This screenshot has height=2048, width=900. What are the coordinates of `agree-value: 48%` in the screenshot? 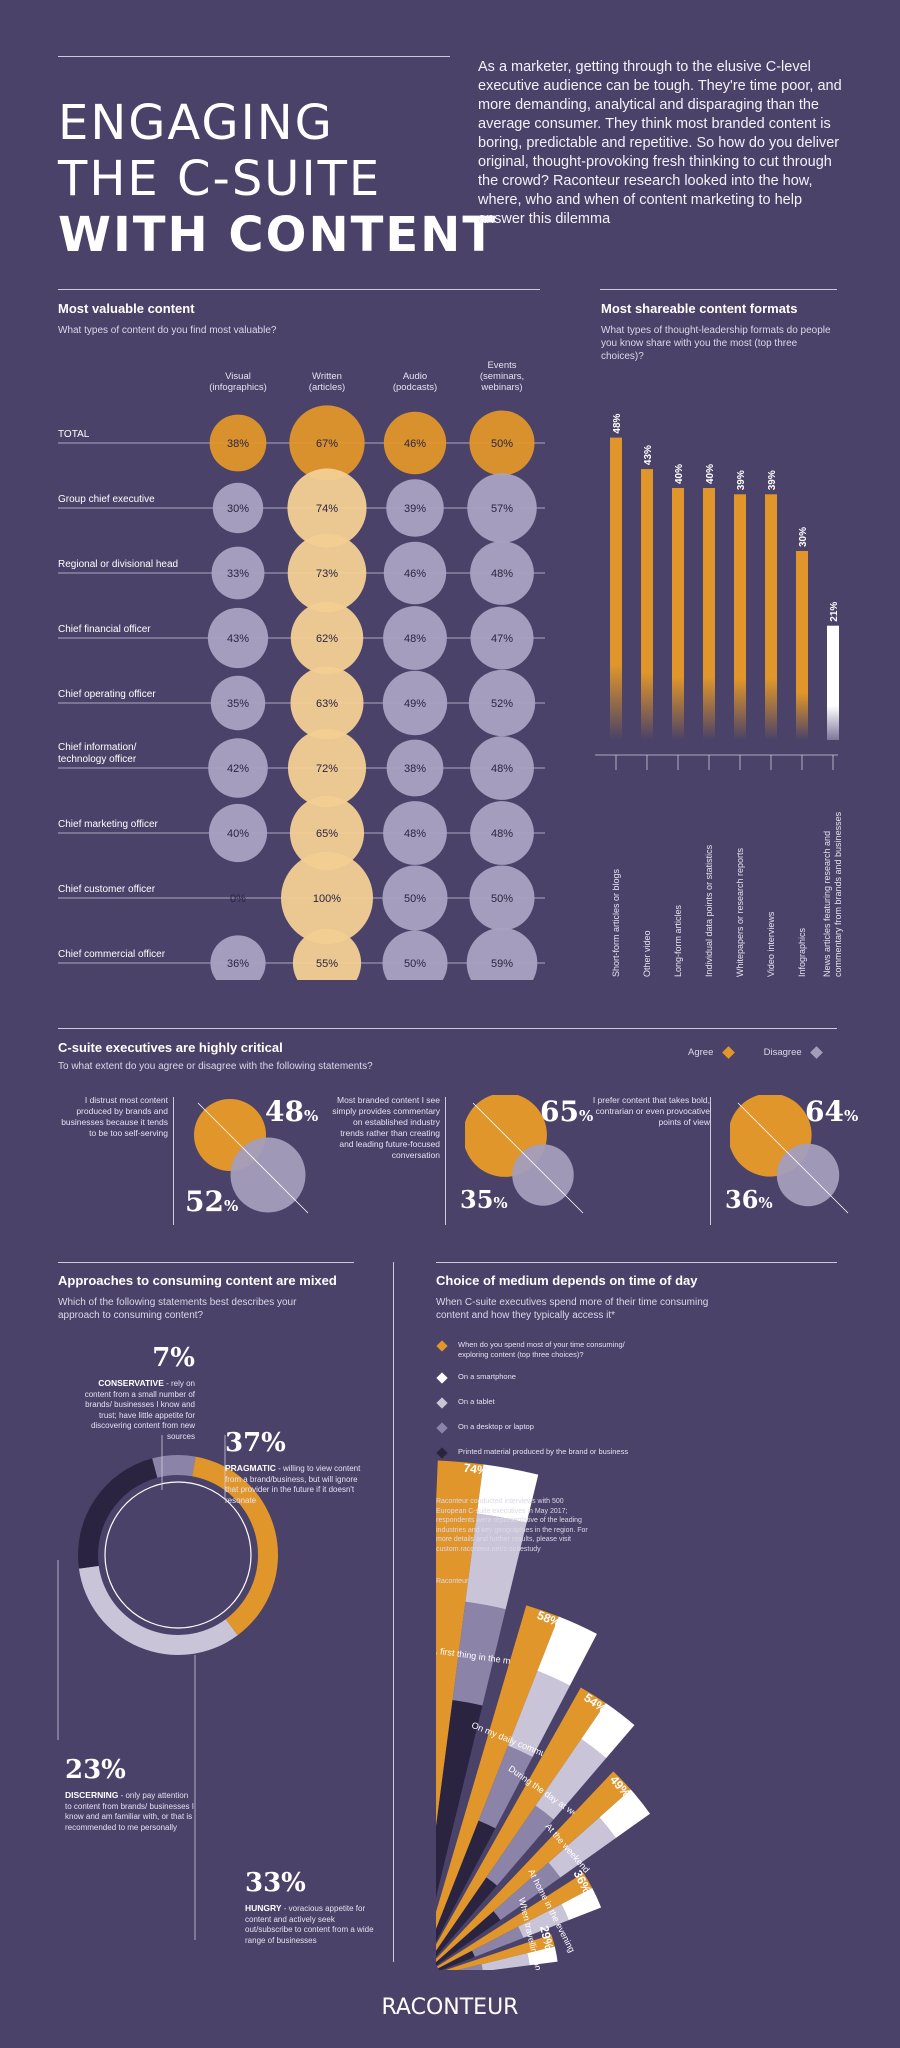 It's located at (291, 1111).